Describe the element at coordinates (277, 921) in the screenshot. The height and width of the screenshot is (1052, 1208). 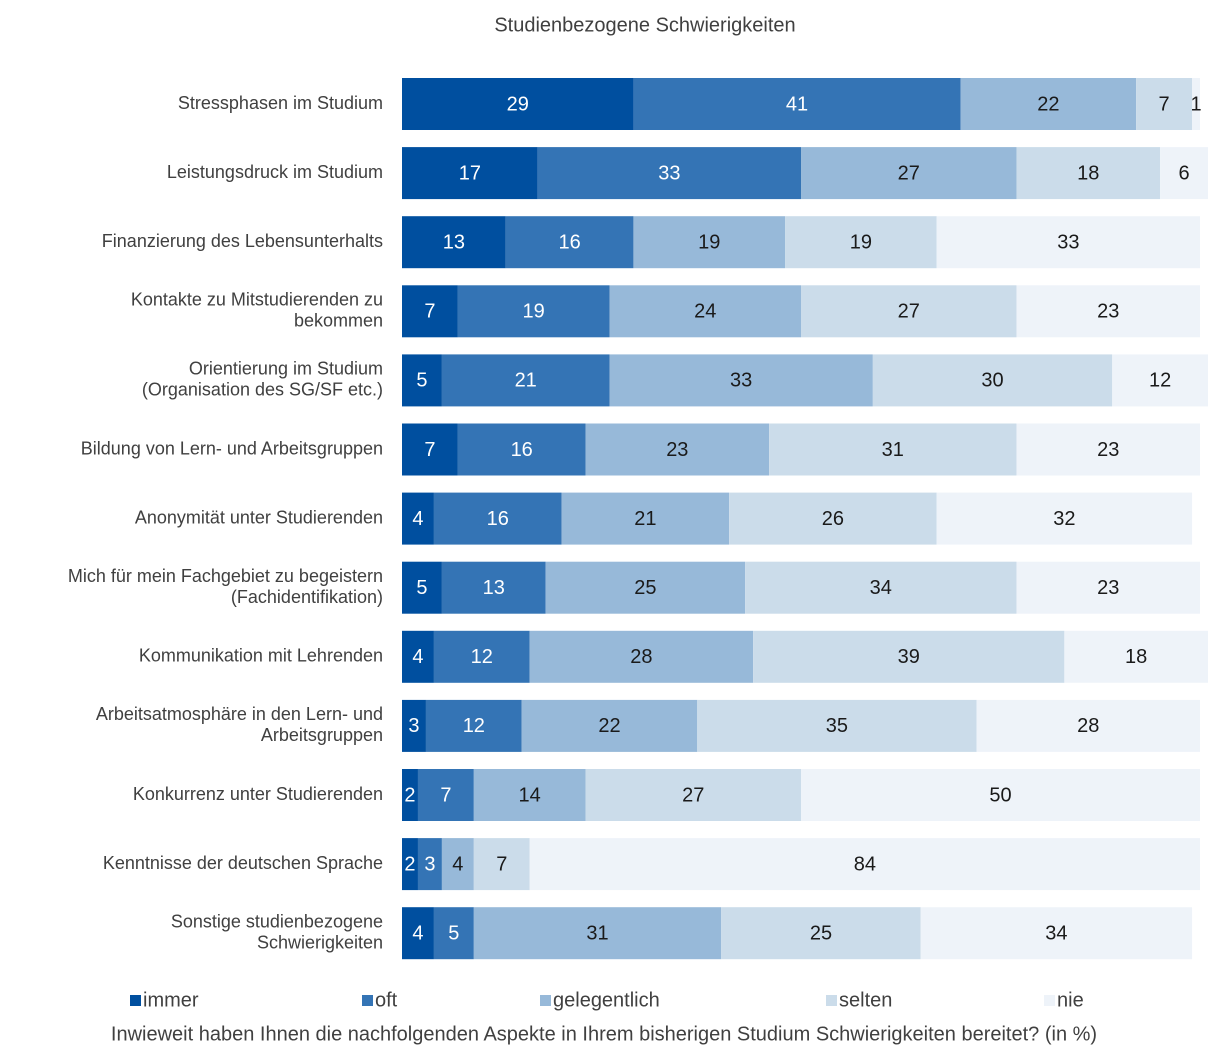
I see `y-tick-label: Sonstige studienbezogene` at that location.